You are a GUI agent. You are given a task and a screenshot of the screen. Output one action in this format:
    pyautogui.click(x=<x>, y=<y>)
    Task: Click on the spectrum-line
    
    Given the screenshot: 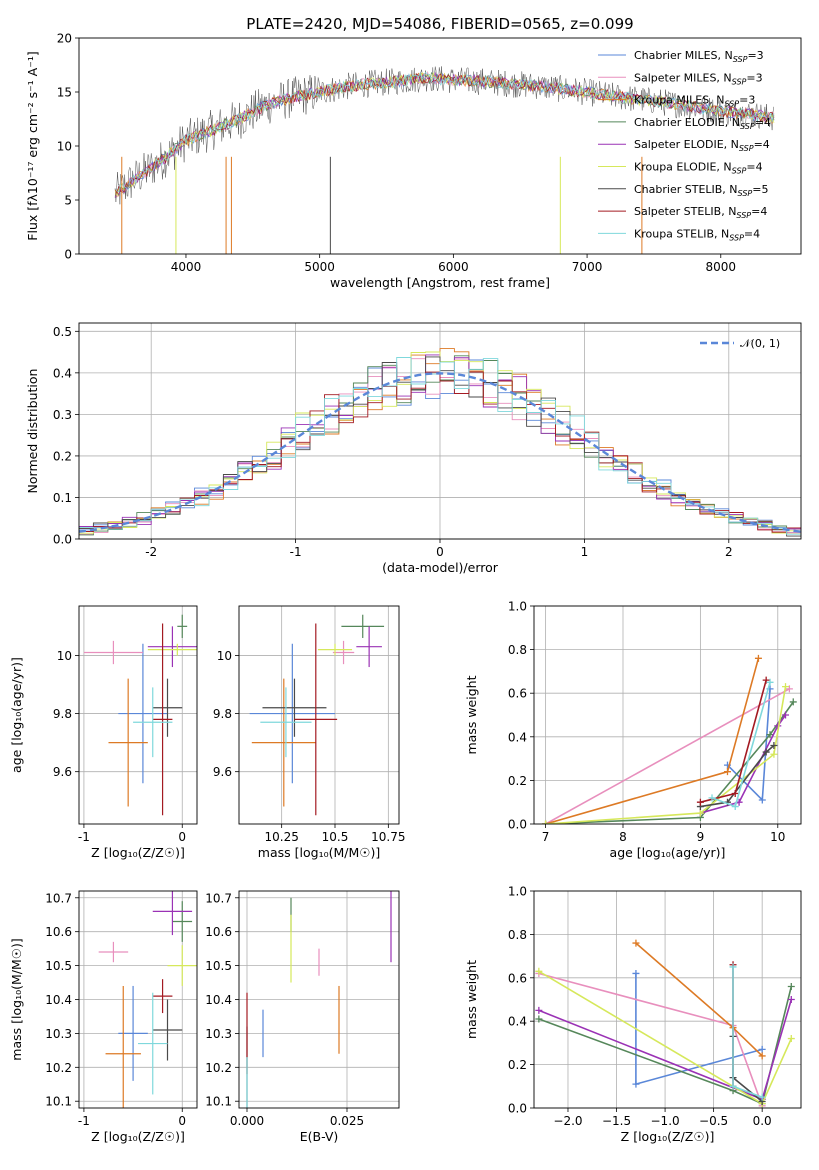 What is the action you would take?
    pyautogui.click(x=444, y=134)
    